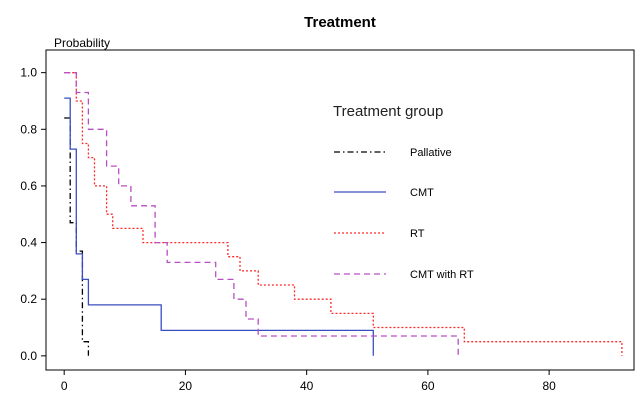 Image resolution: width=644 pixels, height=406 pixels. What do you see at coordinates (82, 43) in the screenshot?
I see `y-axis-label: Probability` at bounding box center [82, 43].